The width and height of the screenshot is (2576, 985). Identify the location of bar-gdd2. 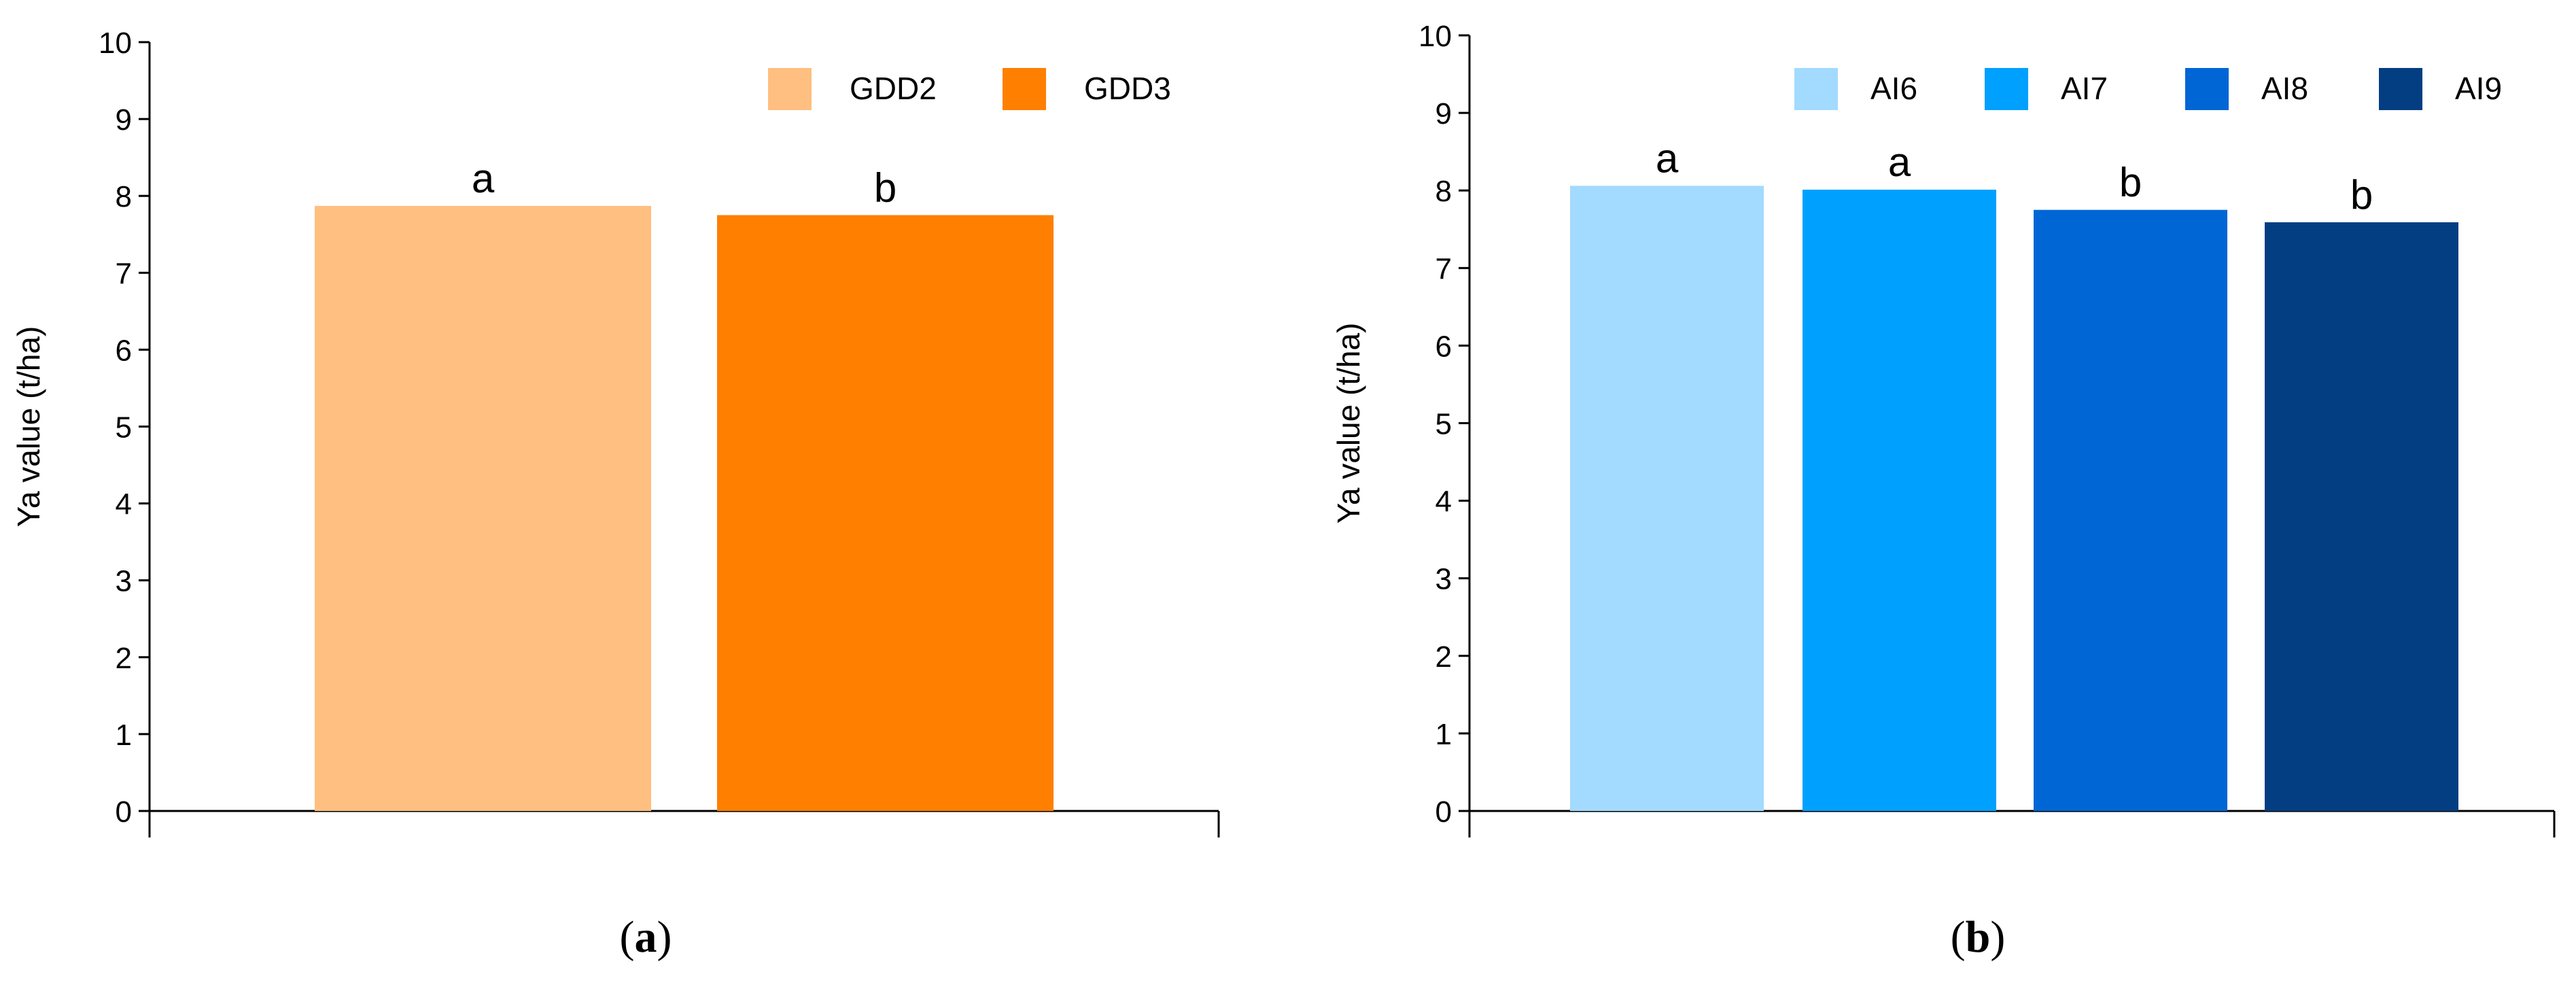
(483, 508).